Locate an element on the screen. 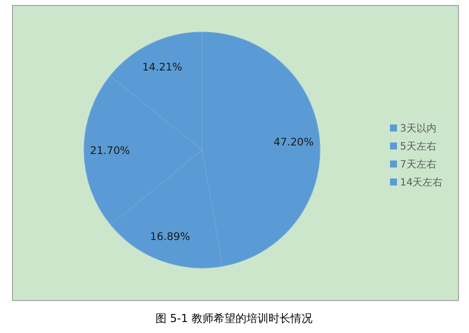  legend-label: 5天左右 is located at coordinates (418, 146).